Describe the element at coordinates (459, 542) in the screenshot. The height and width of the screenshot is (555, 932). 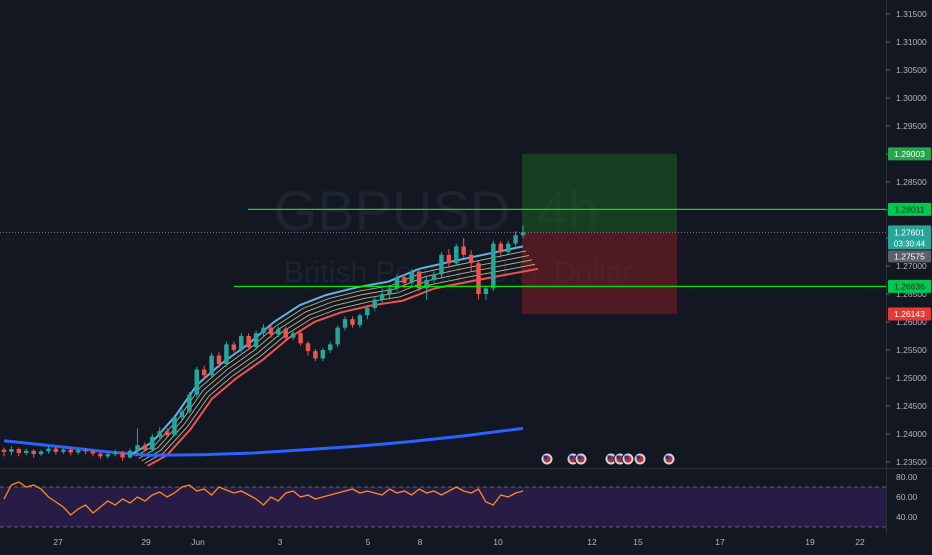
I see `time-scale: 27 29 Jun 3 5 8 10 12 15 17 19 22` at that location.